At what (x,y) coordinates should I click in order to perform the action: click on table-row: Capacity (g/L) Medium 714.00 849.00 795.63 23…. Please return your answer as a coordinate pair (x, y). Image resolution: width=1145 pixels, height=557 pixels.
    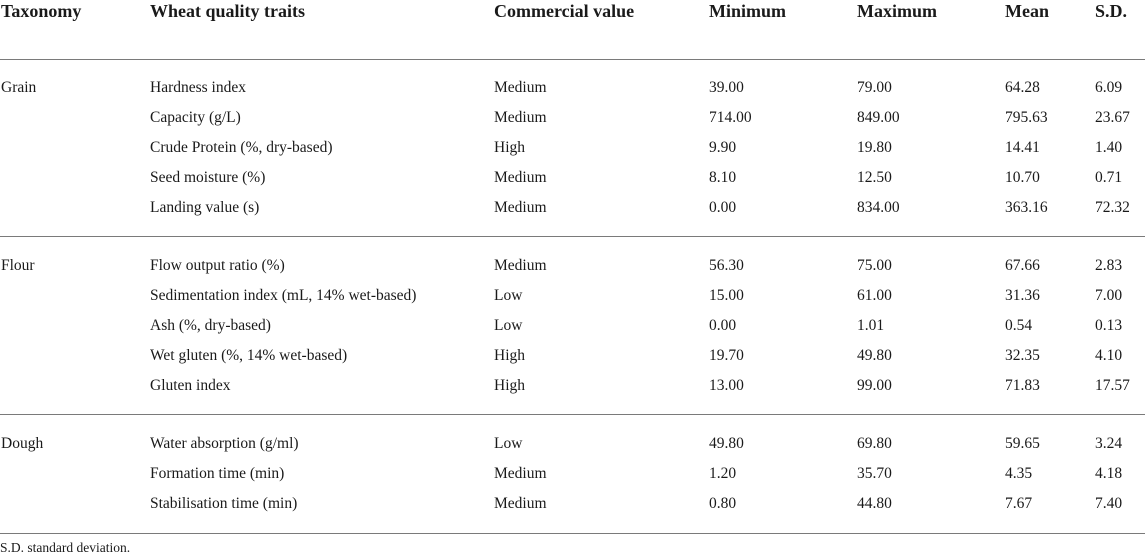
    Looking at the image, I should click on (572, 118).